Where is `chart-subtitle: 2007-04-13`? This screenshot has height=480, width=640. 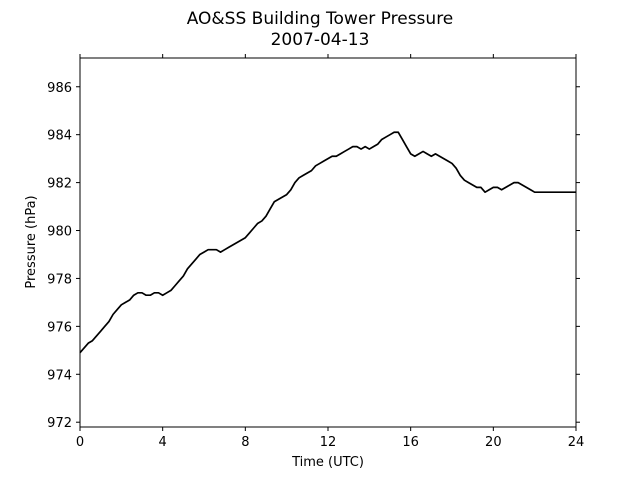
chart-subtitle: 2007-04-13 is located at coordinates (320, 40).